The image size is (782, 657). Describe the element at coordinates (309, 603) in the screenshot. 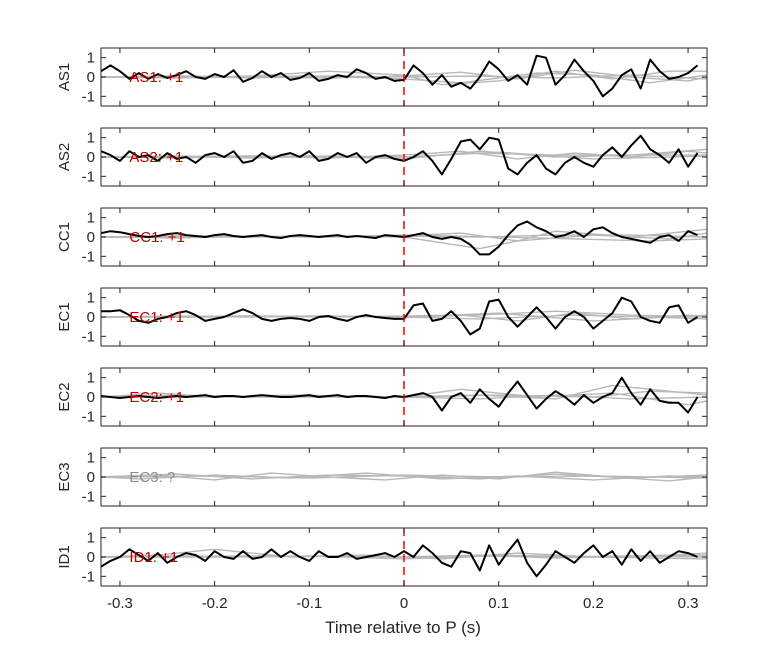

I see `x-tick-label: -0.1` at that location.